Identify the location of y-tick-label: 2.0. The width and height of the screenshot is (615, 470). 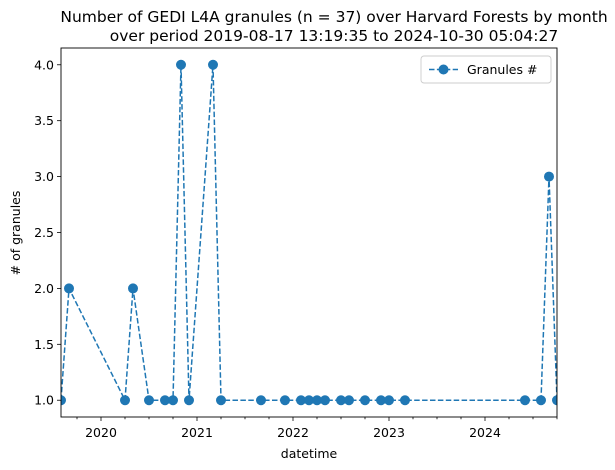
(44, 288).